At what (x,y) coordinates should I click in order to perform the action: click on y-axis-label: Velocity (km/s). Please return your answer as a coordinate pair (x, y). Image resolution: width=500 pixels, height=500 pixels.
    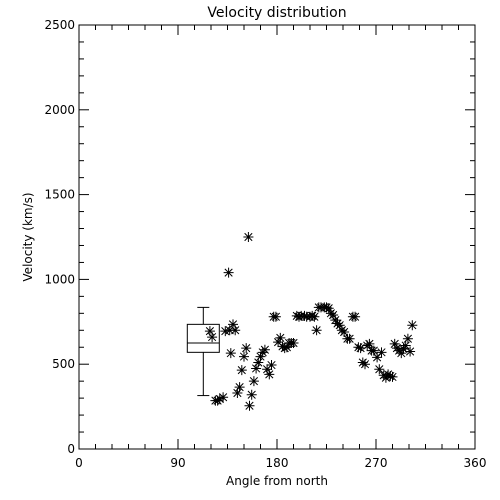
    Looking at the image, I should click on (28, 236).